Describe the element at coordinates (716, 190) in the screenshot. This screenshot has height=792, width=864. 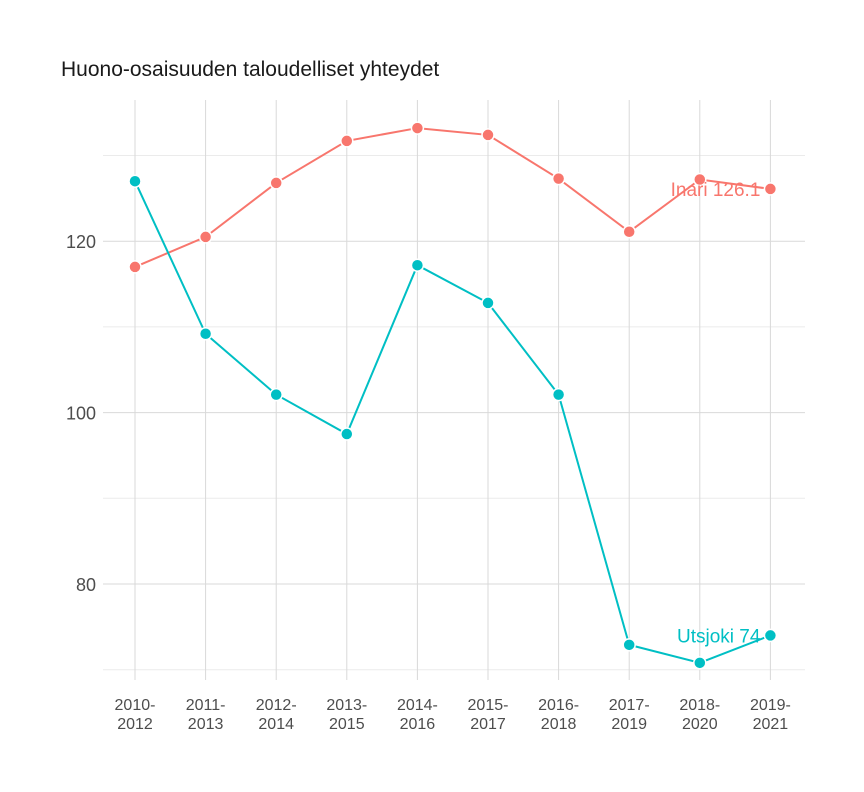
I see `series-end-label-inari: Inari 126.1` at that location.